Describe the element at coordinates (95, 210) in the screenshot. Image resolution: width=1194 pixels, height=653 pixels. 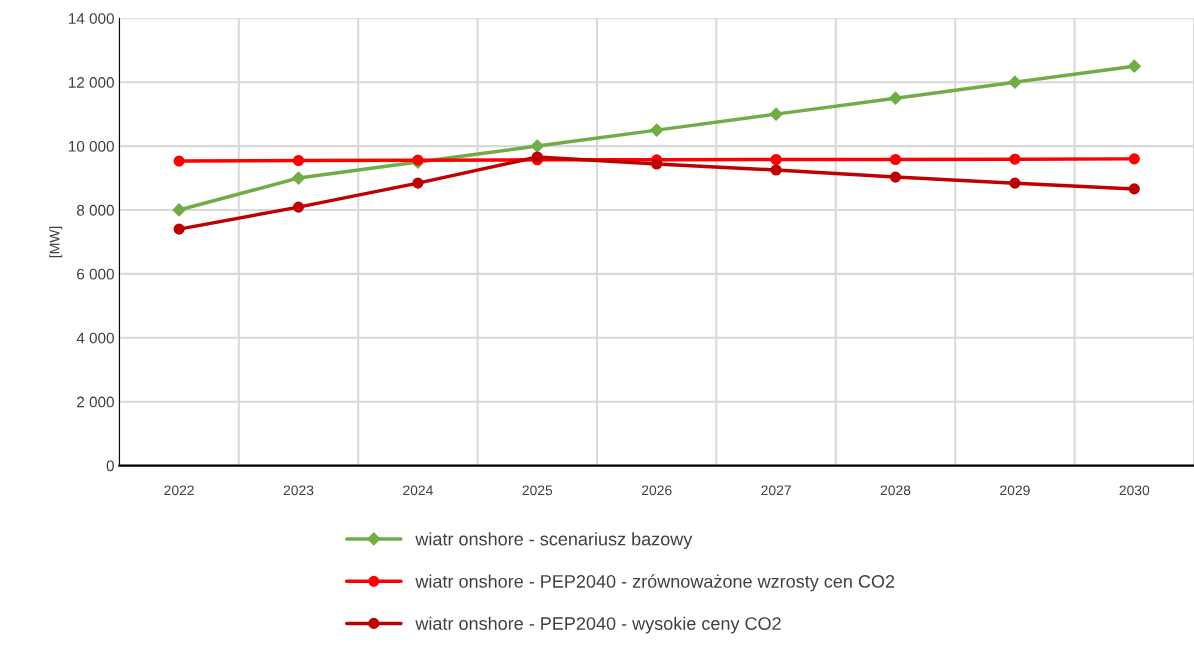
I see `y-tick-label: 8 000` at that location.